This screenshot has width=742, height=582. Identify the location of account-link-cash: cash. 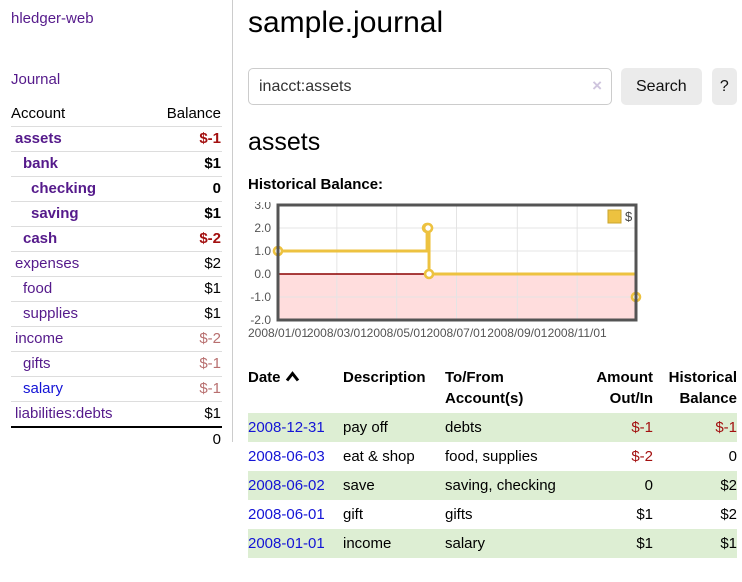
(40, 238).